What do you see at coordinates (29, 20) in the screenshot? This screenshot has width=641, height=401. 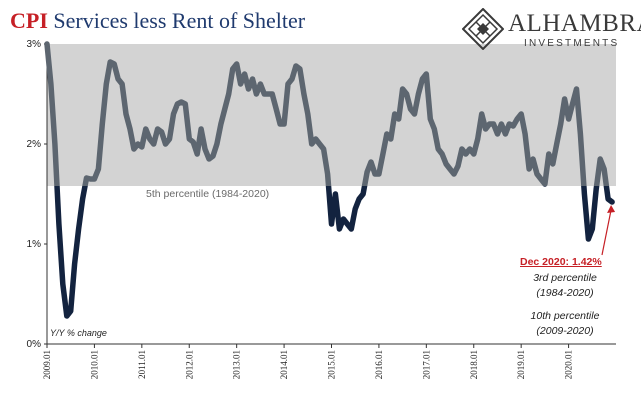 I see `chart-title-cpi: CPI` at bounding box center [29, 20].